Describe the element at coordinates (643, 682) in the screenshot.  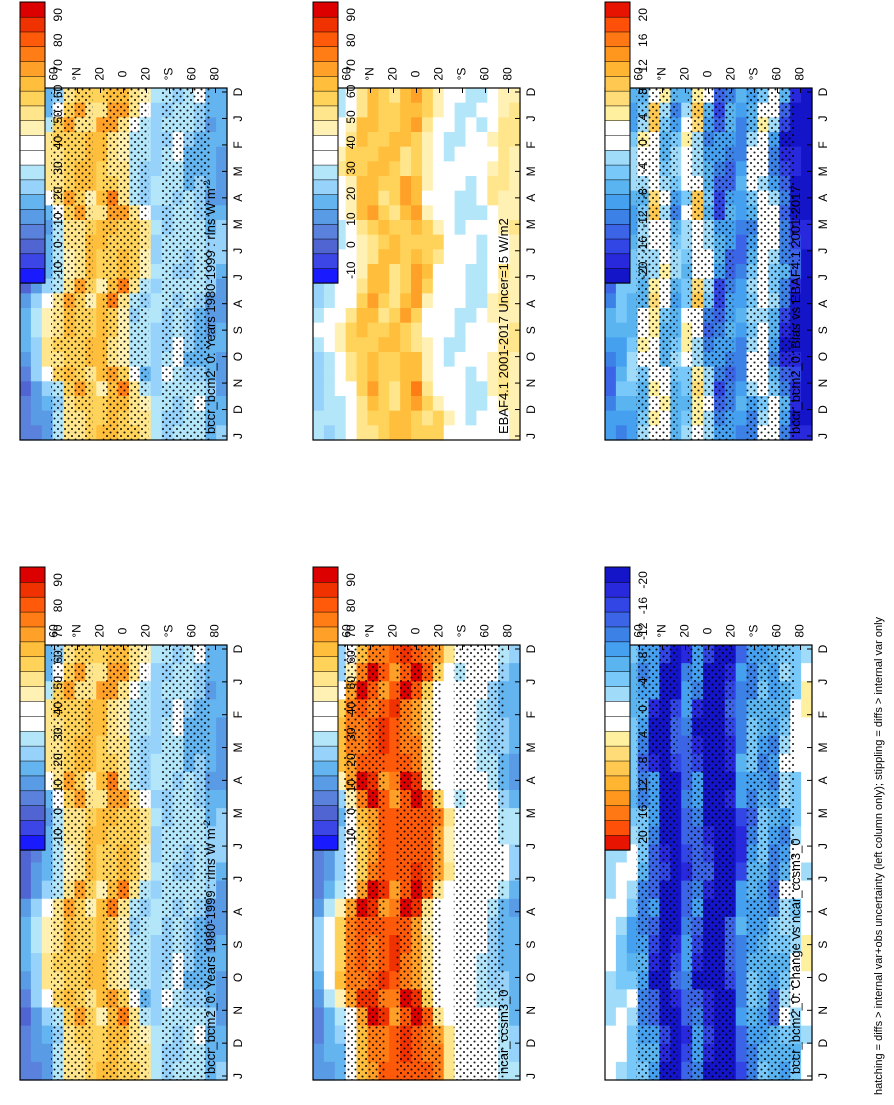
I see `colorbar-label: -4` at that location.